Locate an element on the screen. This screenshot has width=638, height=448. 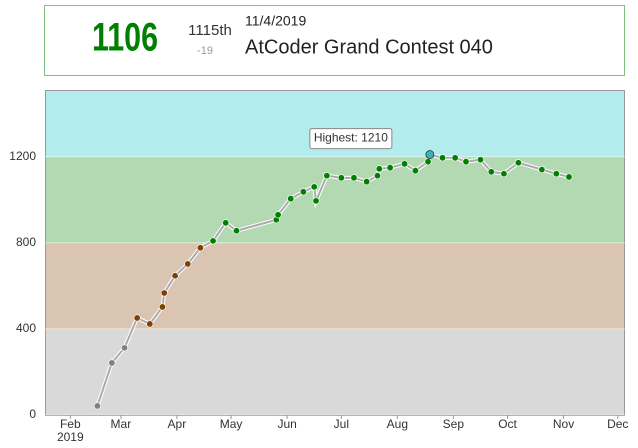
y-tick-label: 800 is located at coordinates (26, 242).